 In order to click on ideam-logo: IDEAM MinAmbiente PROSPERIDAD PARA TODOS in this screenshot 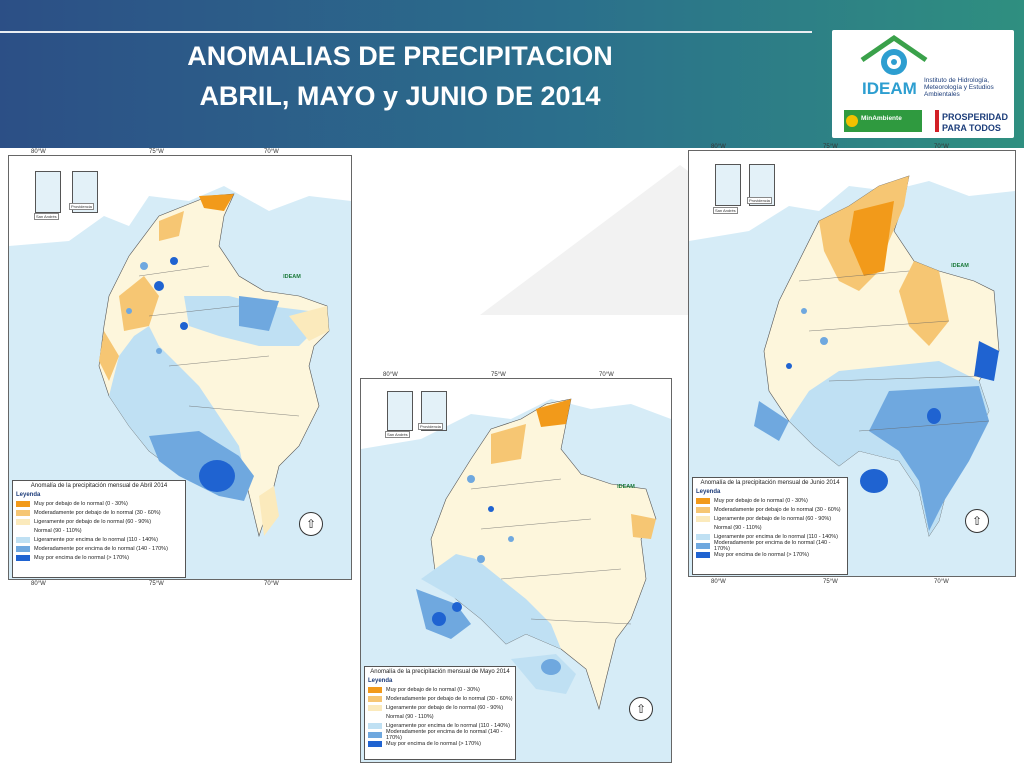, I will do `click(926, 83)`.